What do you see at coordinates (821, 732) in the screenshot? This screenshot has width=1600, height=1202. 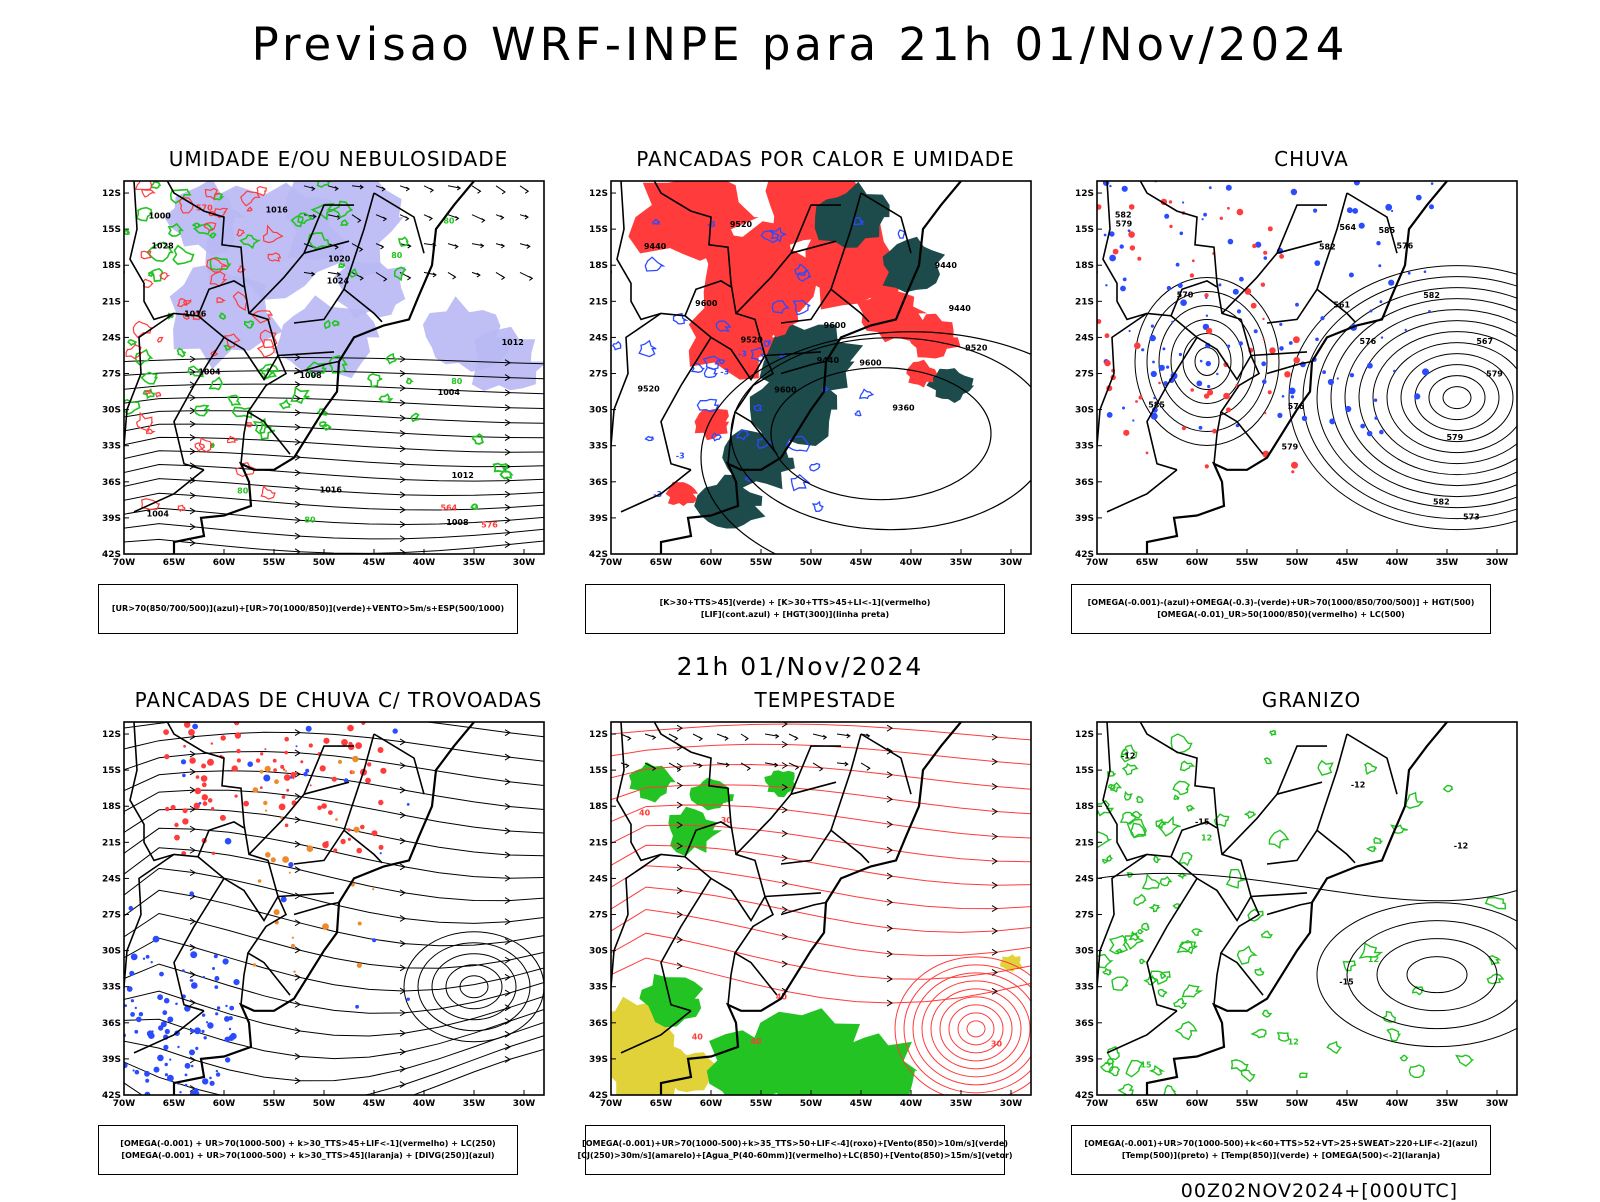 I see `lc-contour-red` at bounding box center [821, 732].